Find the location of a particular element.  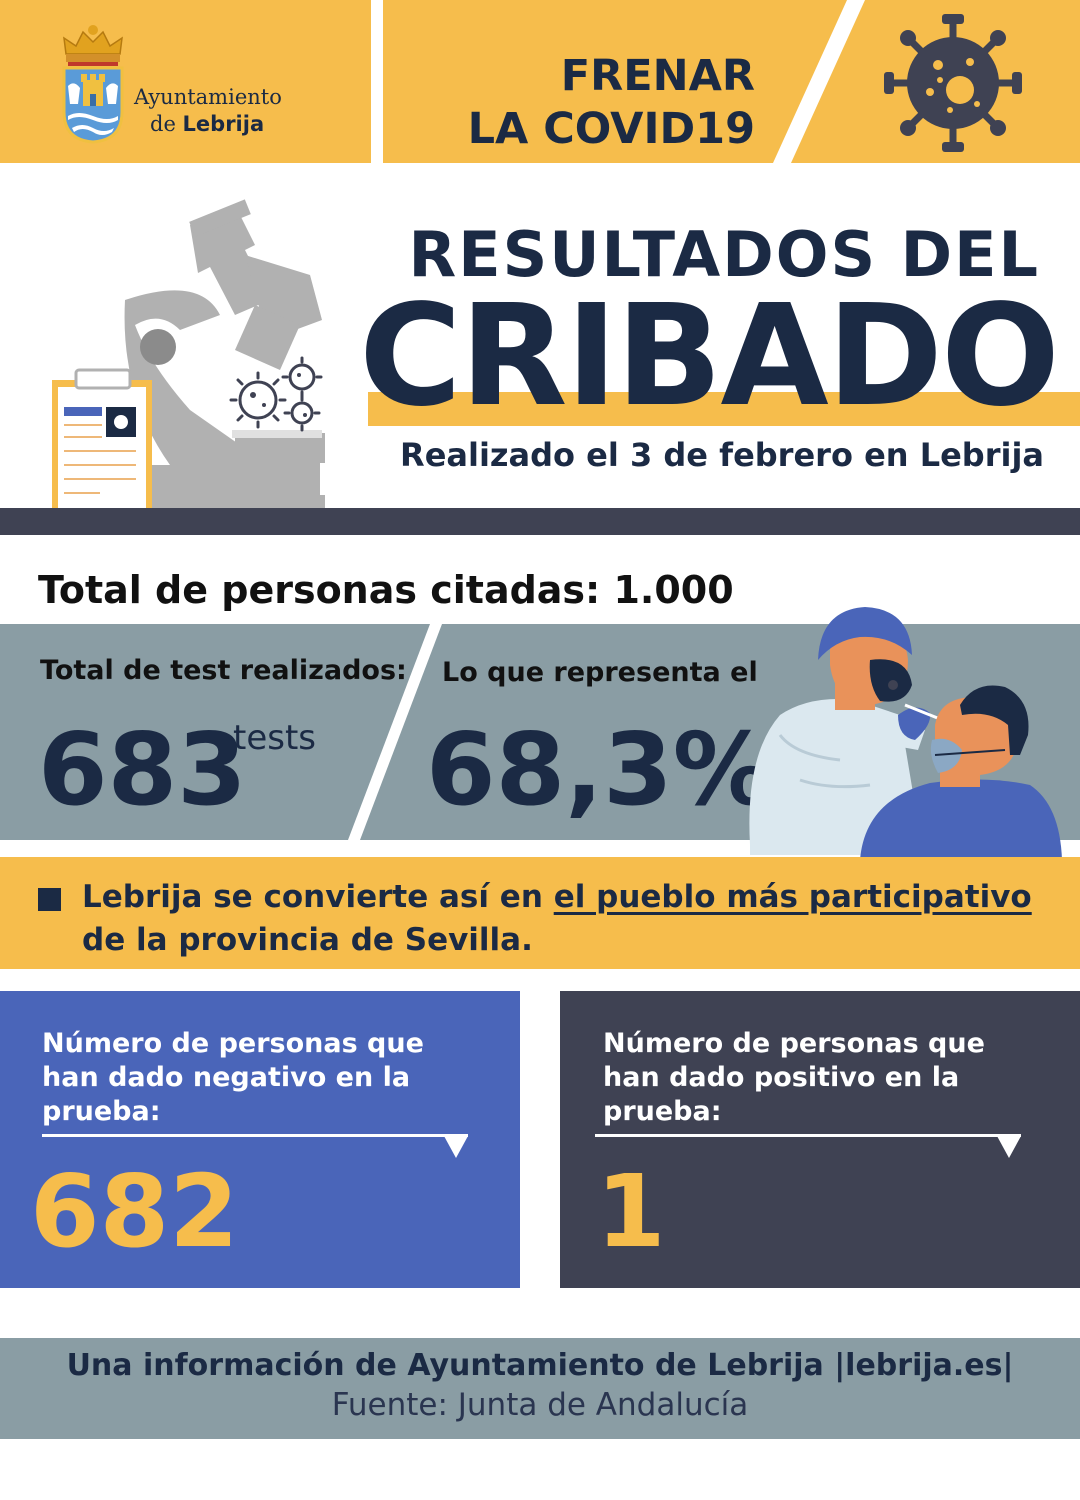

microscope-illustration is located at coordinates (188, 362).